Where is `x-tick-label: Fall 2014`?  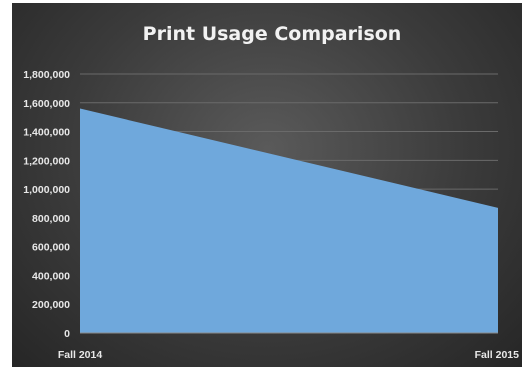 x-tick-label: Fall 2014 is located at coordinates (80, 355).